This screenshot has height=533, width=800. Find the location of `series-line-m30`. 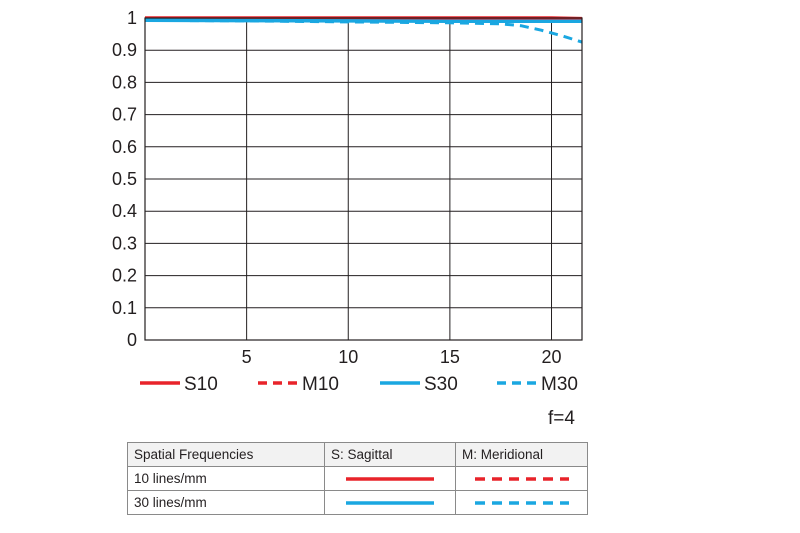

series-line-m30 is located at coordinates (363, 31).